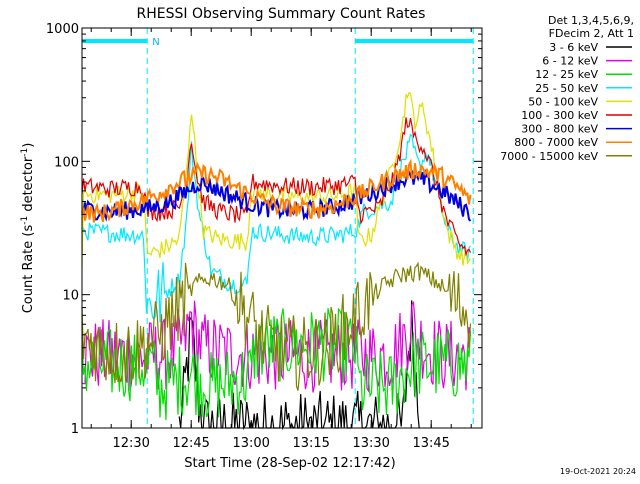 This screenshot has width=640, height=484. Describe the element at coordinates (563, 101) in the screenshot. I see `legend-entry-label: 50 - 100 keV` at that location.